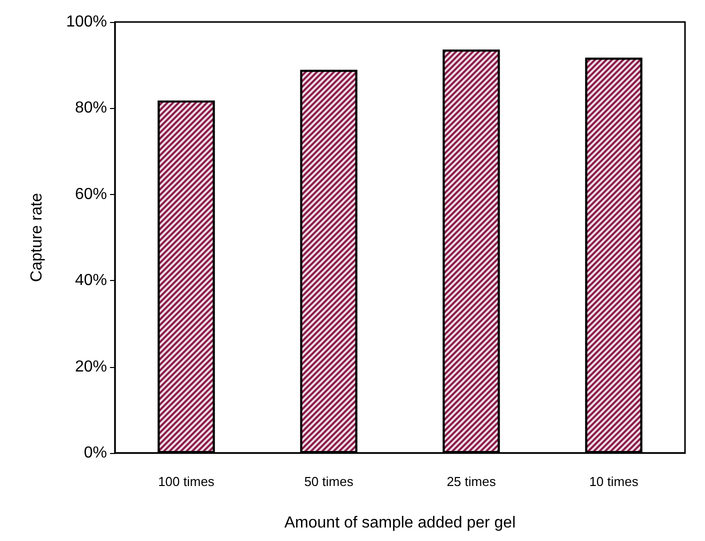 This screenshot has width=705, height=541. I want to click on y-axis-title: Capture rate, so click(37, 237).